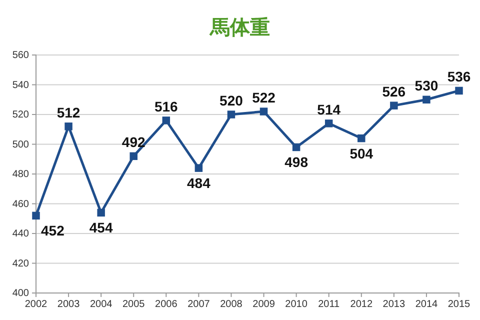 This screenshot has height=320, width=480. I want to click on x-tick-label: 2007, so click(199, 304).